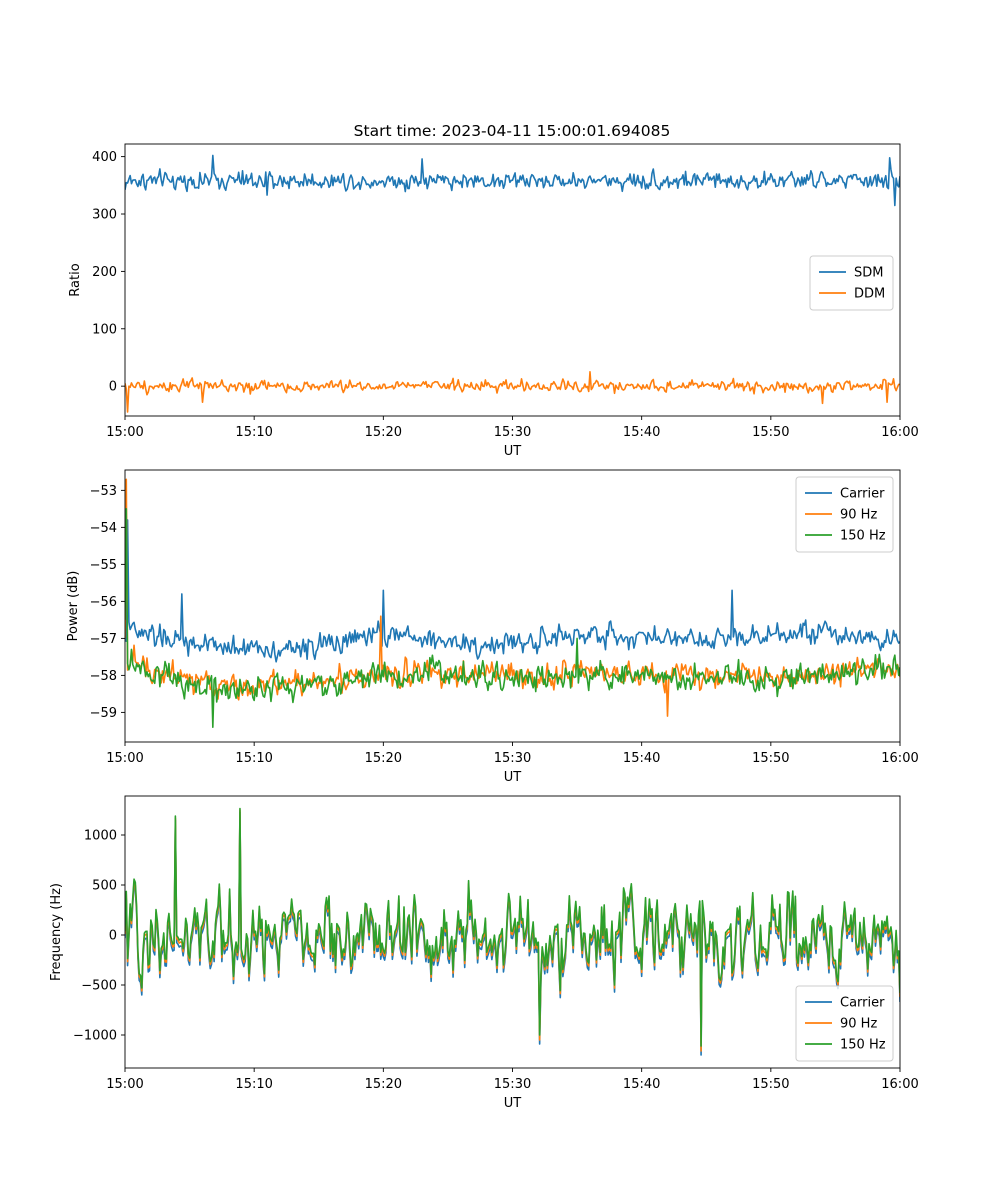 The image size is (1000, 1200). I want to click on series-line-150-hz, so click(512, 618).